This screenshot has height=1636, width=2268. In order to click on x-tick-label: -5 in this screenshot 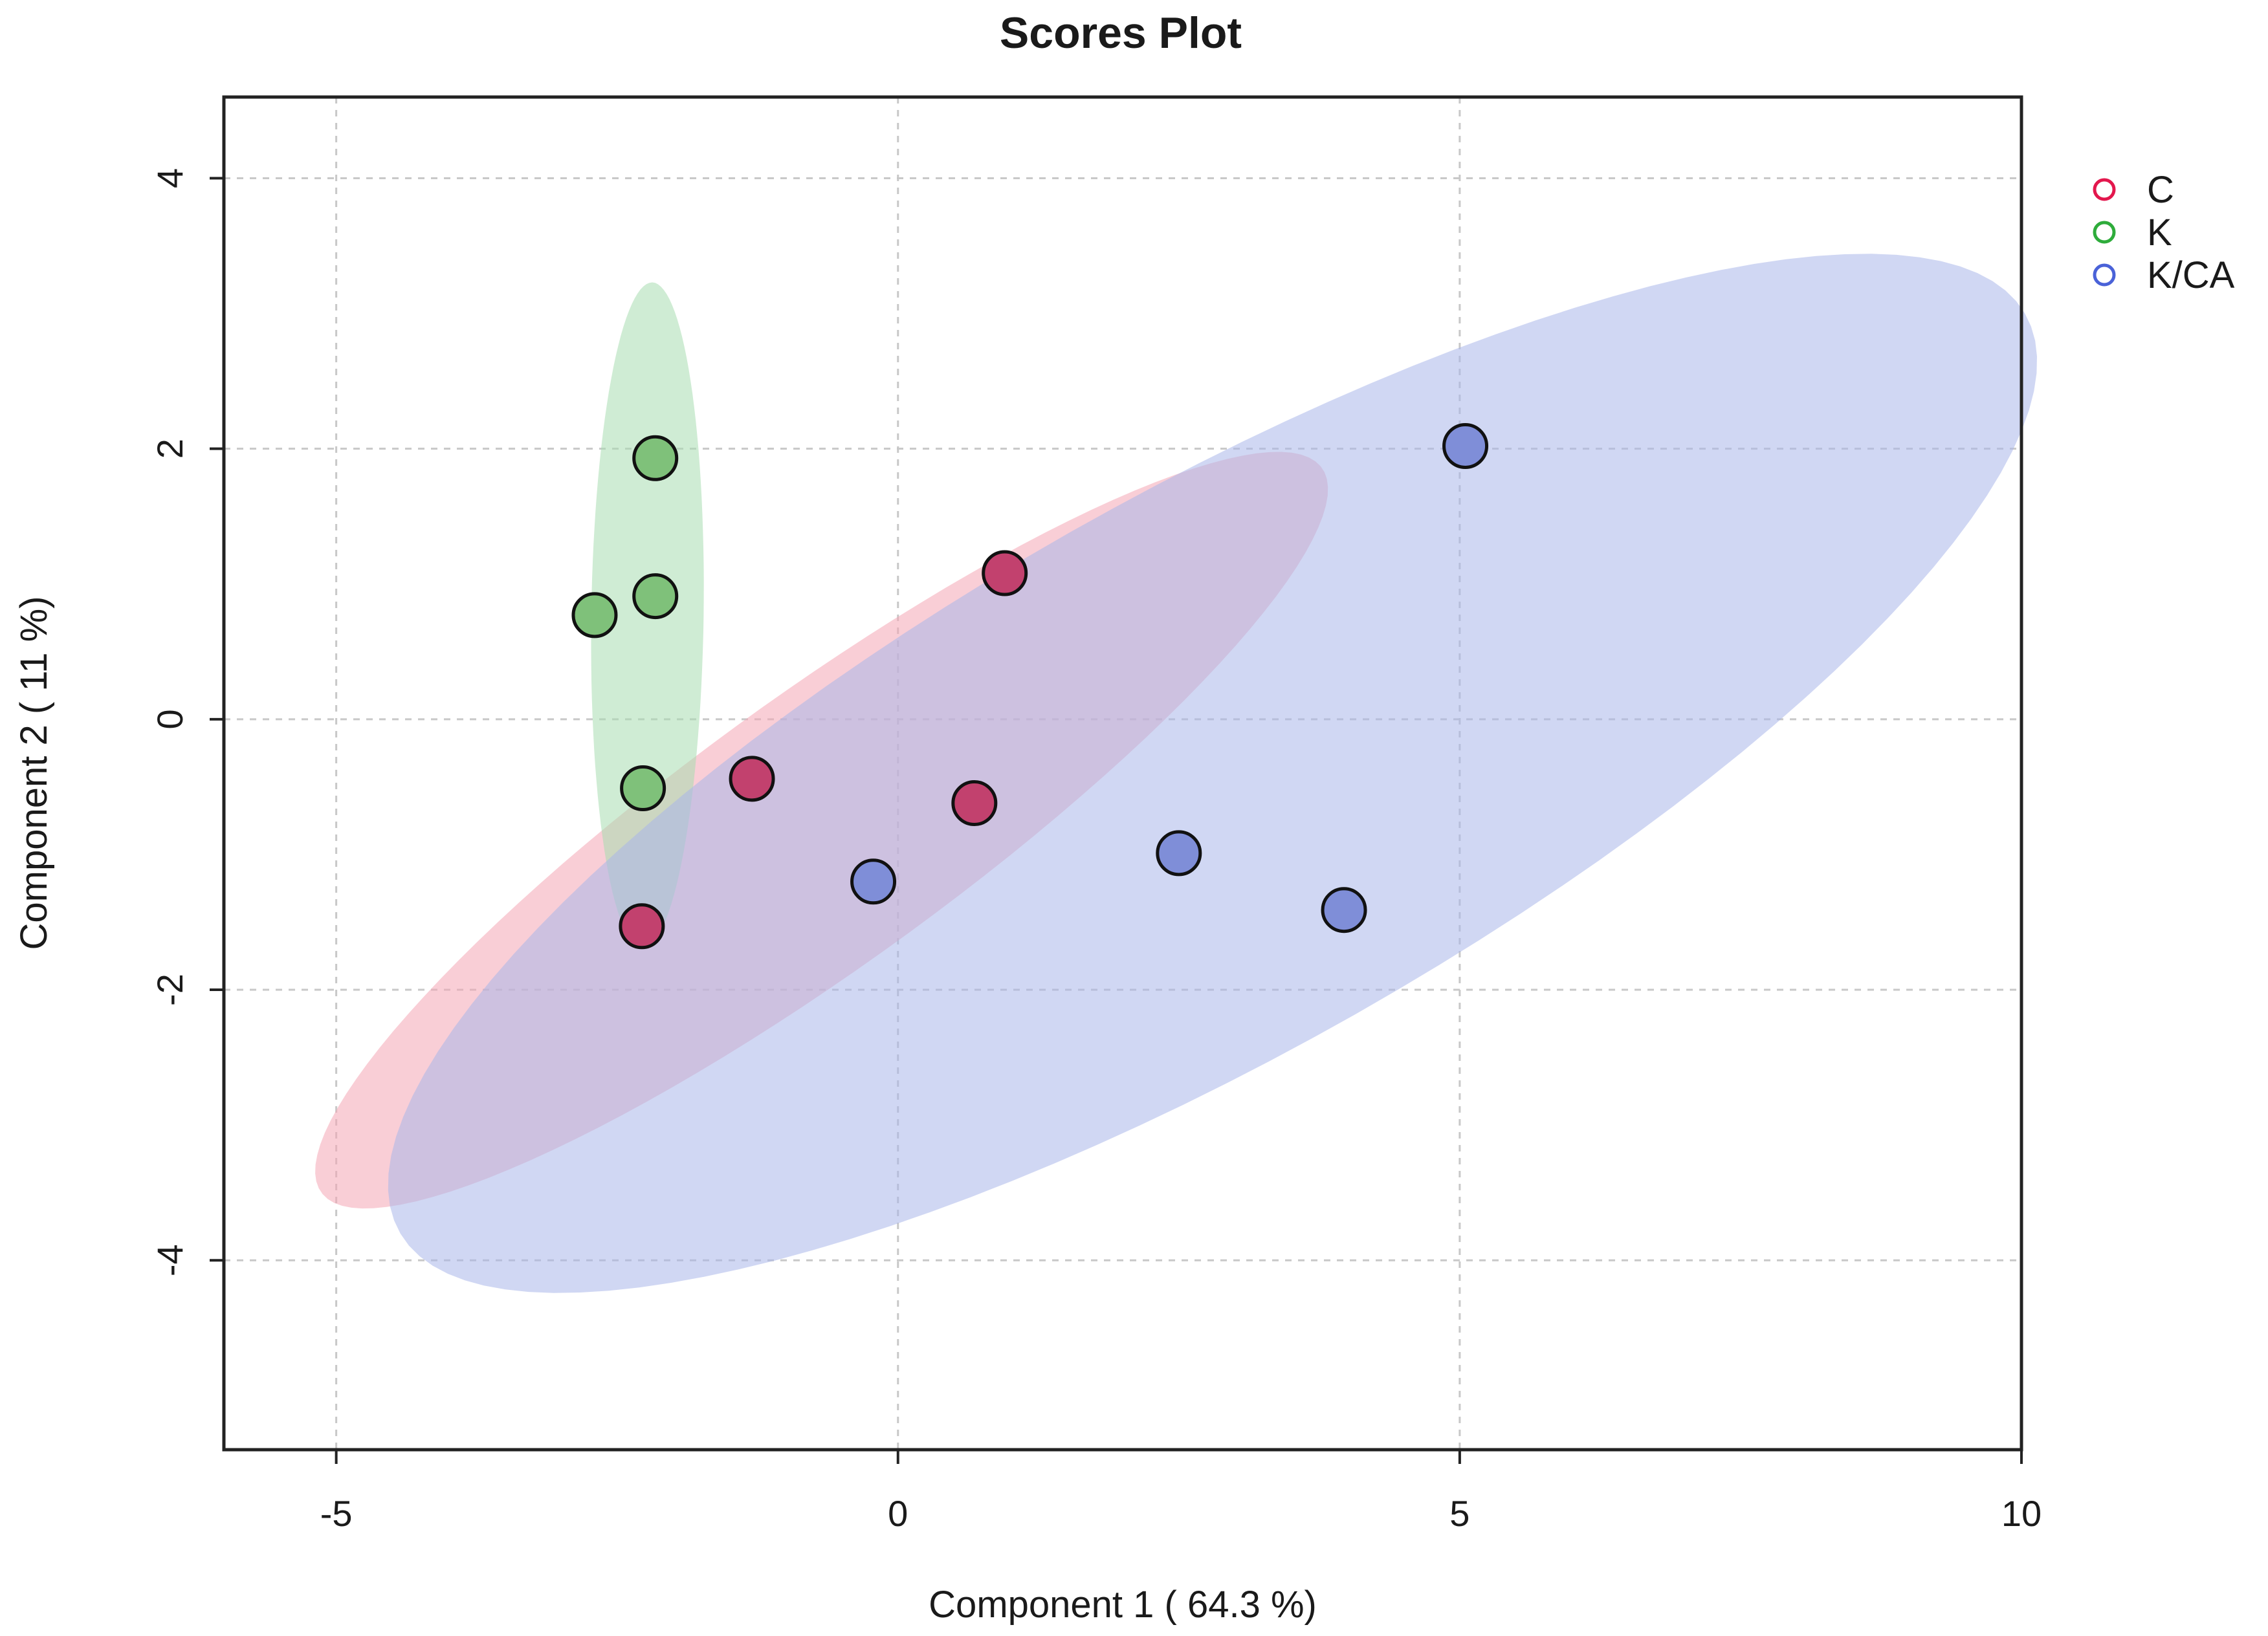, I will do `click(337, 1513)`.